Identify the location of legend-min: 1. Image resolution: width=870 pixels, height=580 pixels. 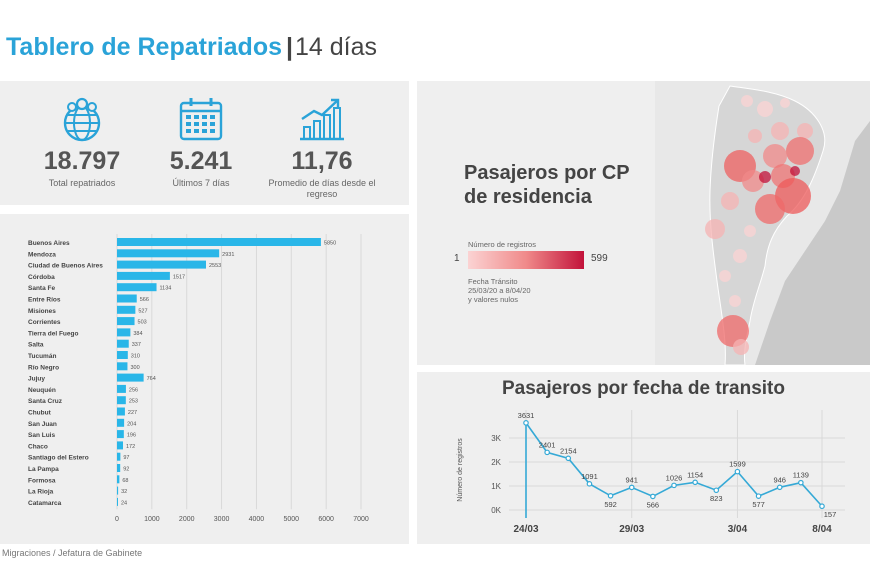
(457, 258).